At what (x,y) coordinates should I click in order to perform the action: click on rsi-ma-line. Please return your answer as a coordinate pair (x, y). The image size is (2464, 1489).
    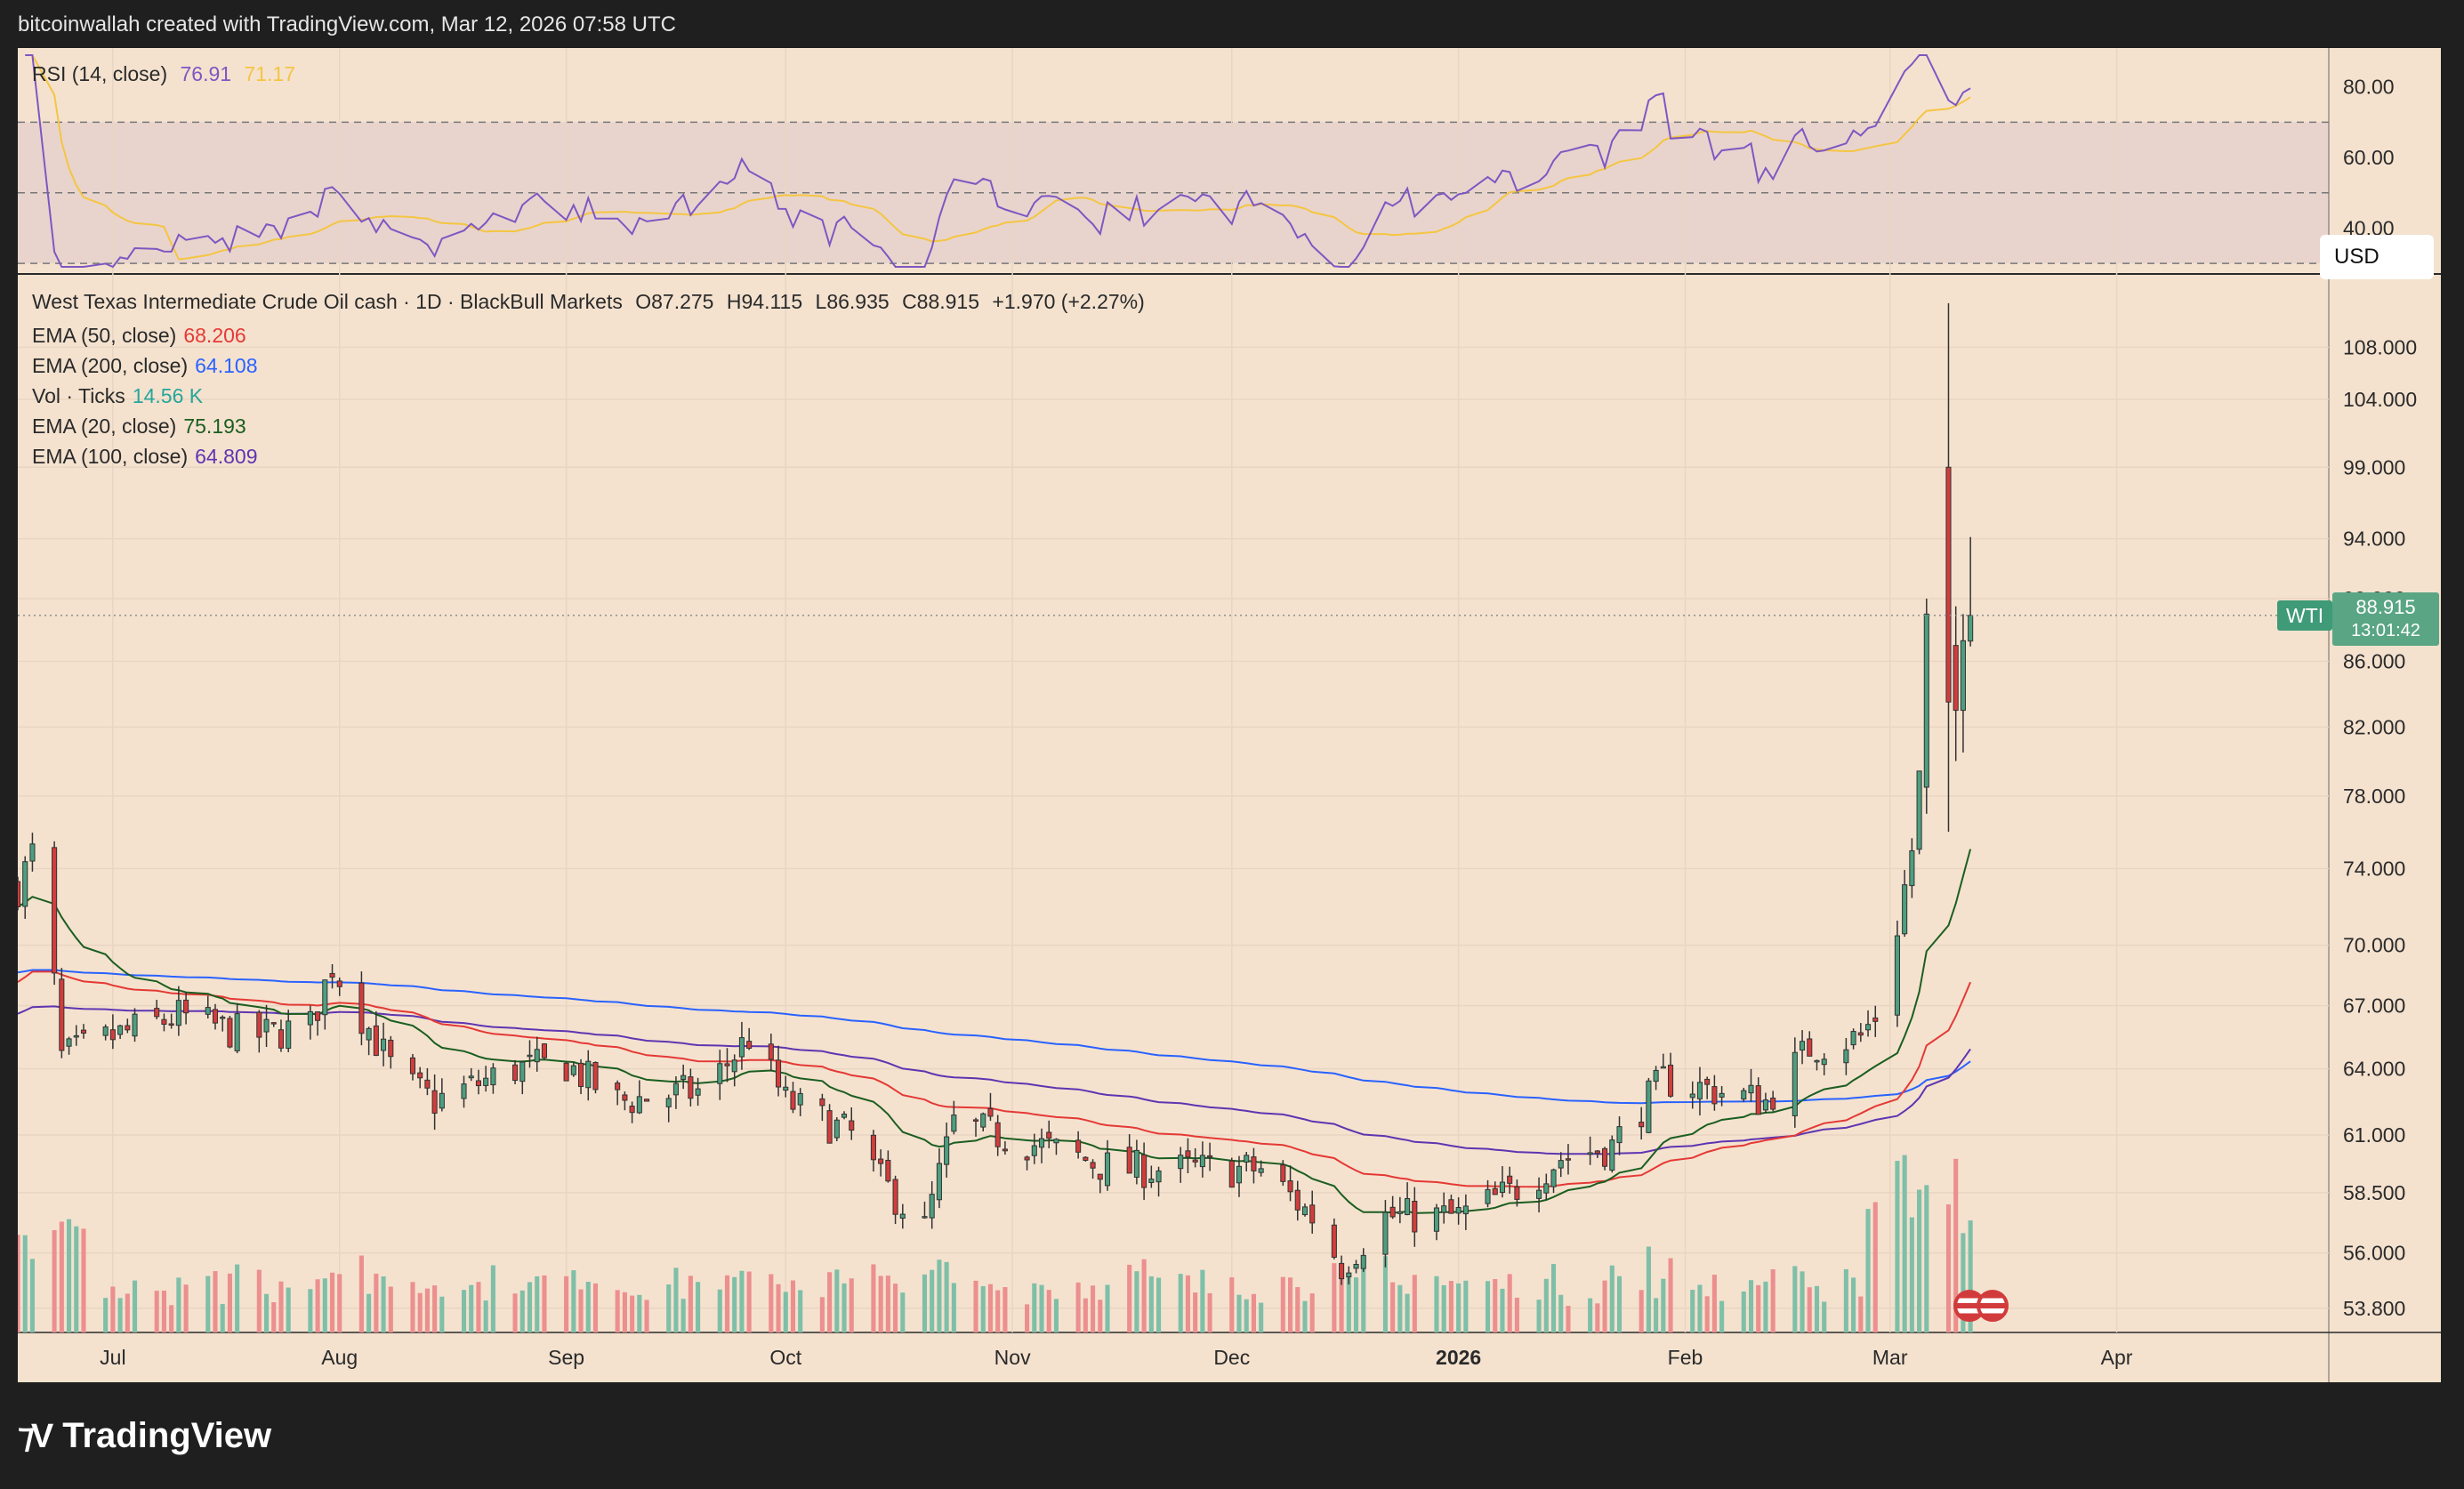
    Looking at the image, I should click on (998, 157).